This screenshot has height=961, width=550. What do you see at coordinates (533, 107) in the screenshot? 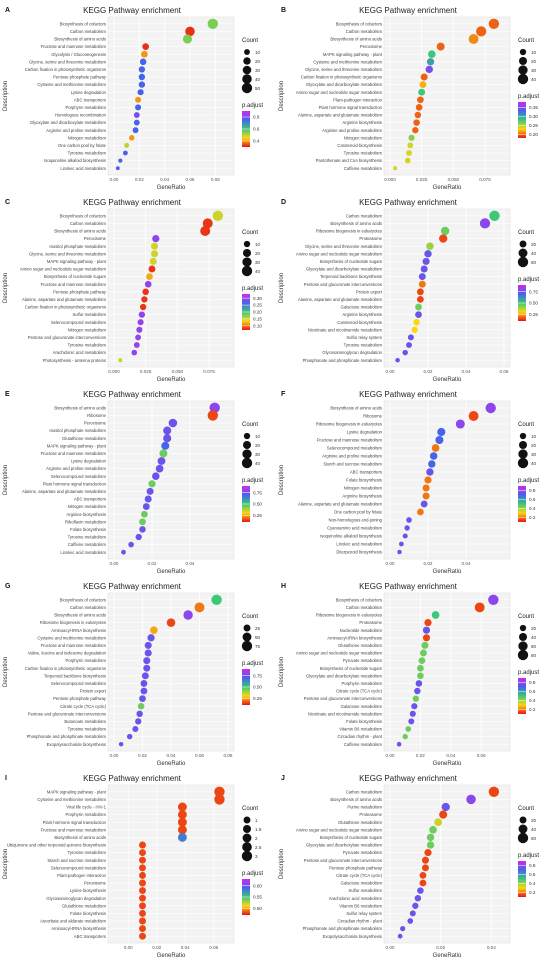
I see `padj-tick-label: 0.35` at bounding box center [533, 107].